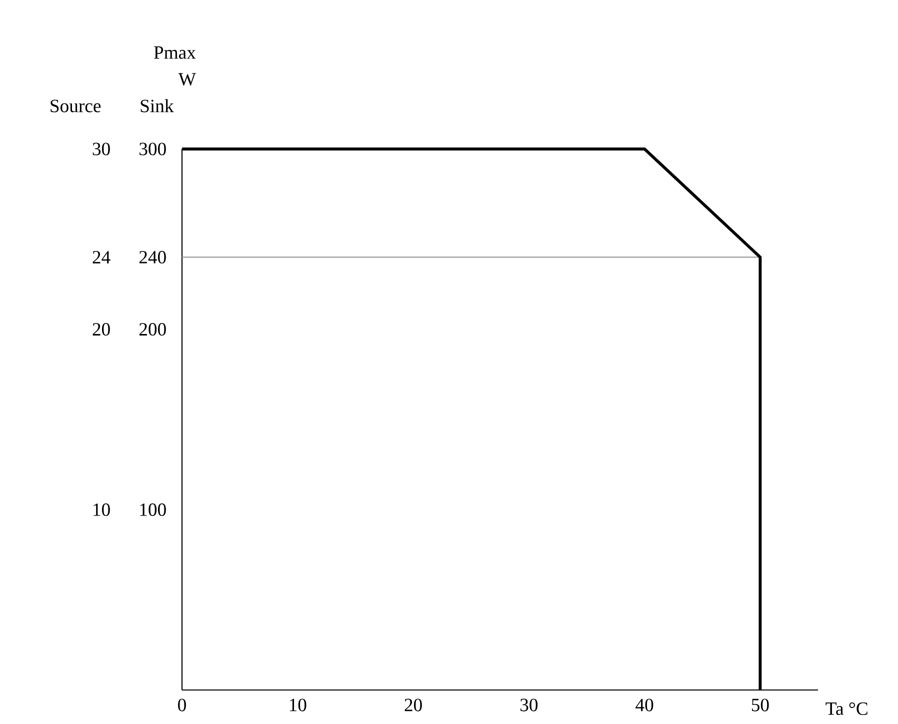  What do you see at coordinates (152, 329) in the screenshot?
I see `y-tick-label: 200` at bounding box center [152, 329].